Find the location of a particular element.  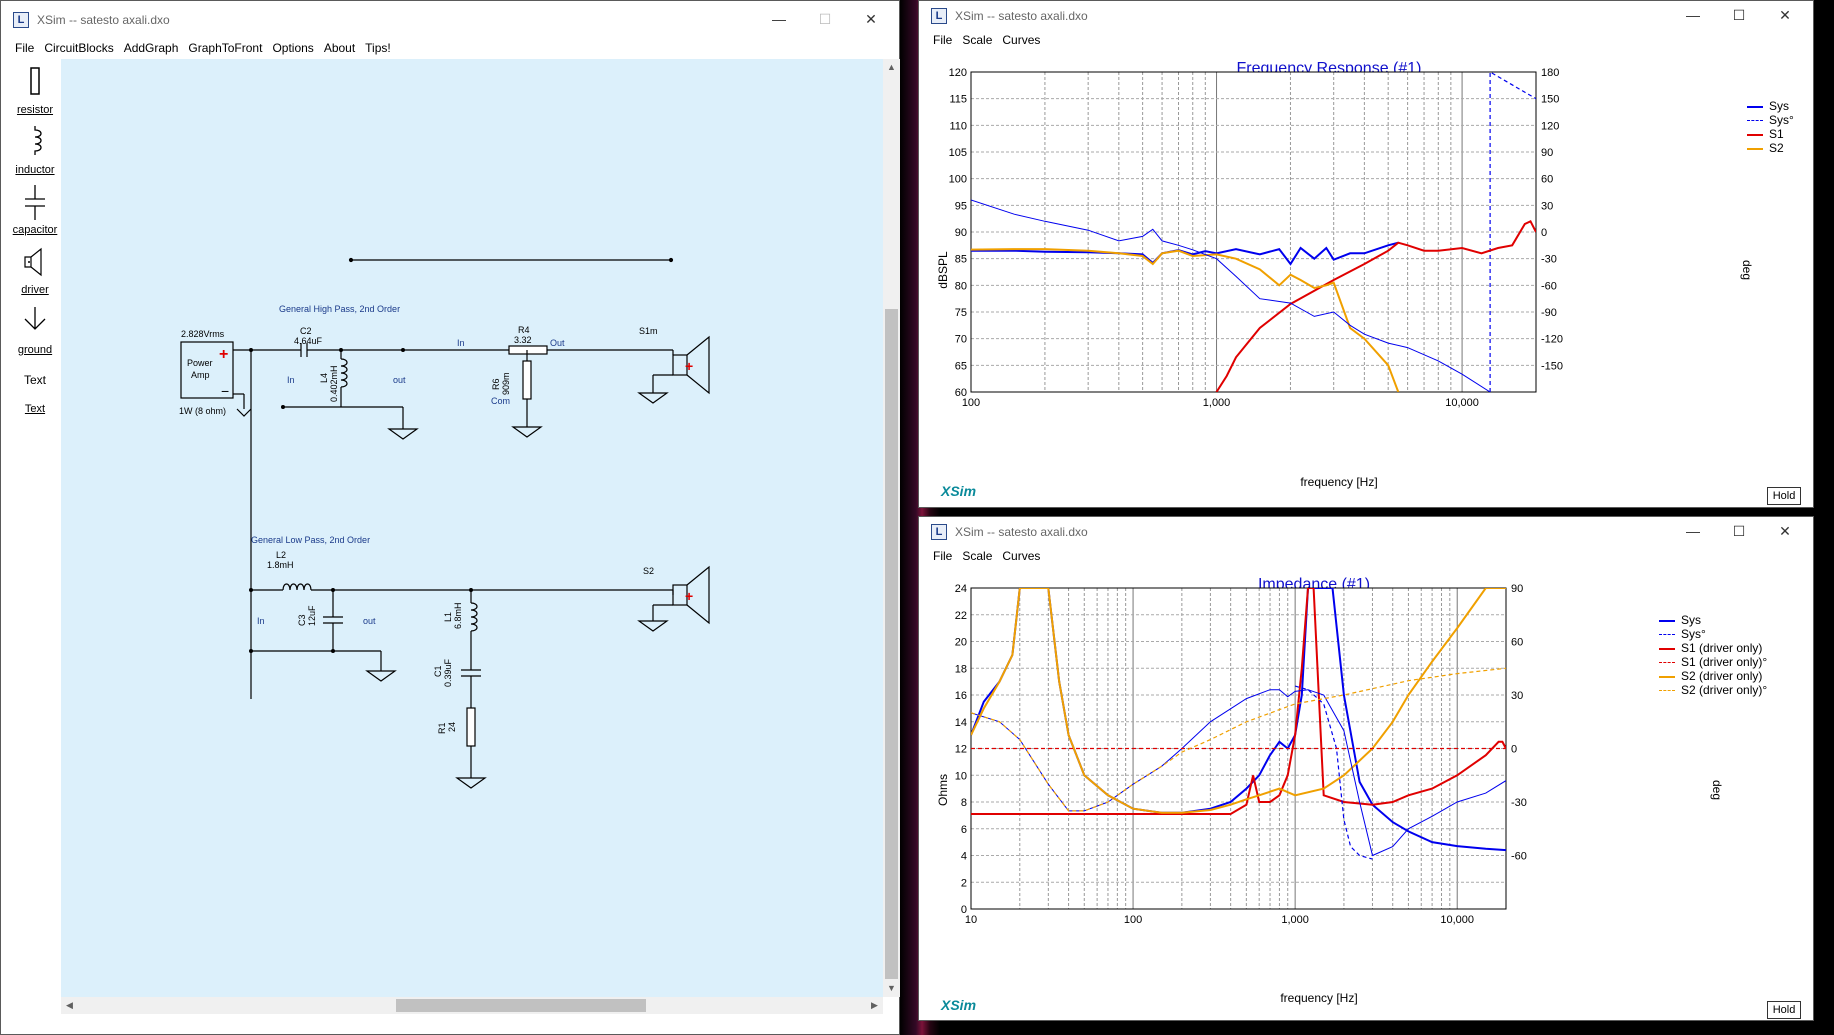

legend-item: S2 is located at coordinates (1780, 148).